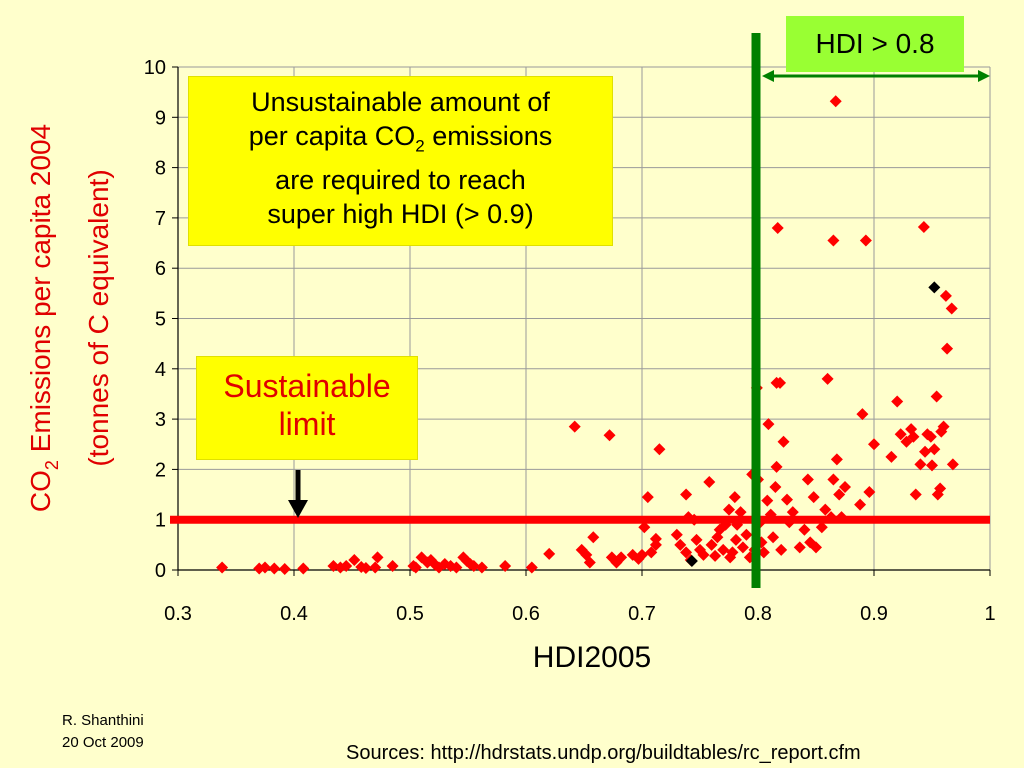  What do you see at coordinates (691, 560) in the screenshot?
I see `highlight-point` at bounding box center [691, 560].